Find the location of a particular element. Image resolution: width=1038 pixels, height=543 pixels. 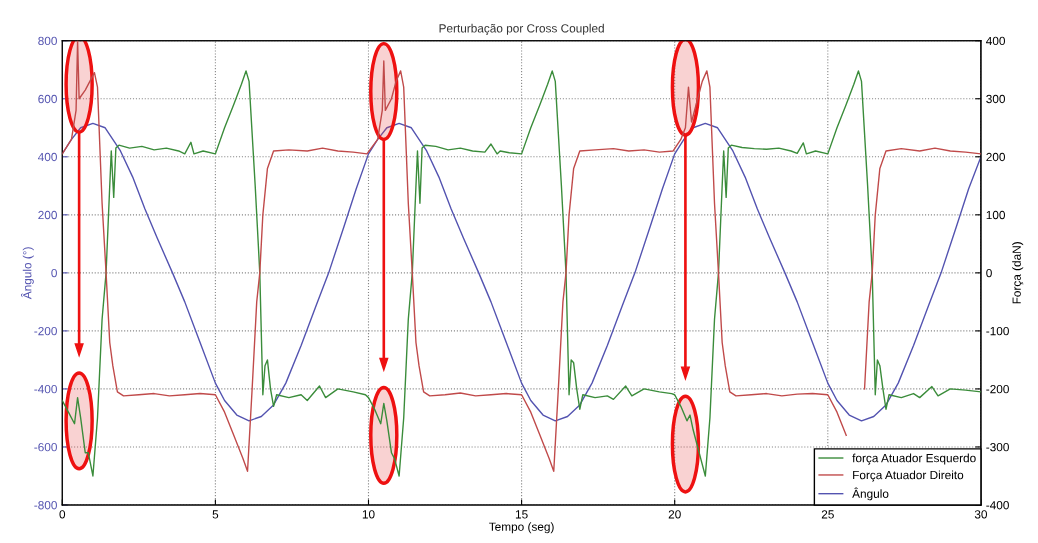

y2-tick-label: -400 is located at coordinates (997, 505).